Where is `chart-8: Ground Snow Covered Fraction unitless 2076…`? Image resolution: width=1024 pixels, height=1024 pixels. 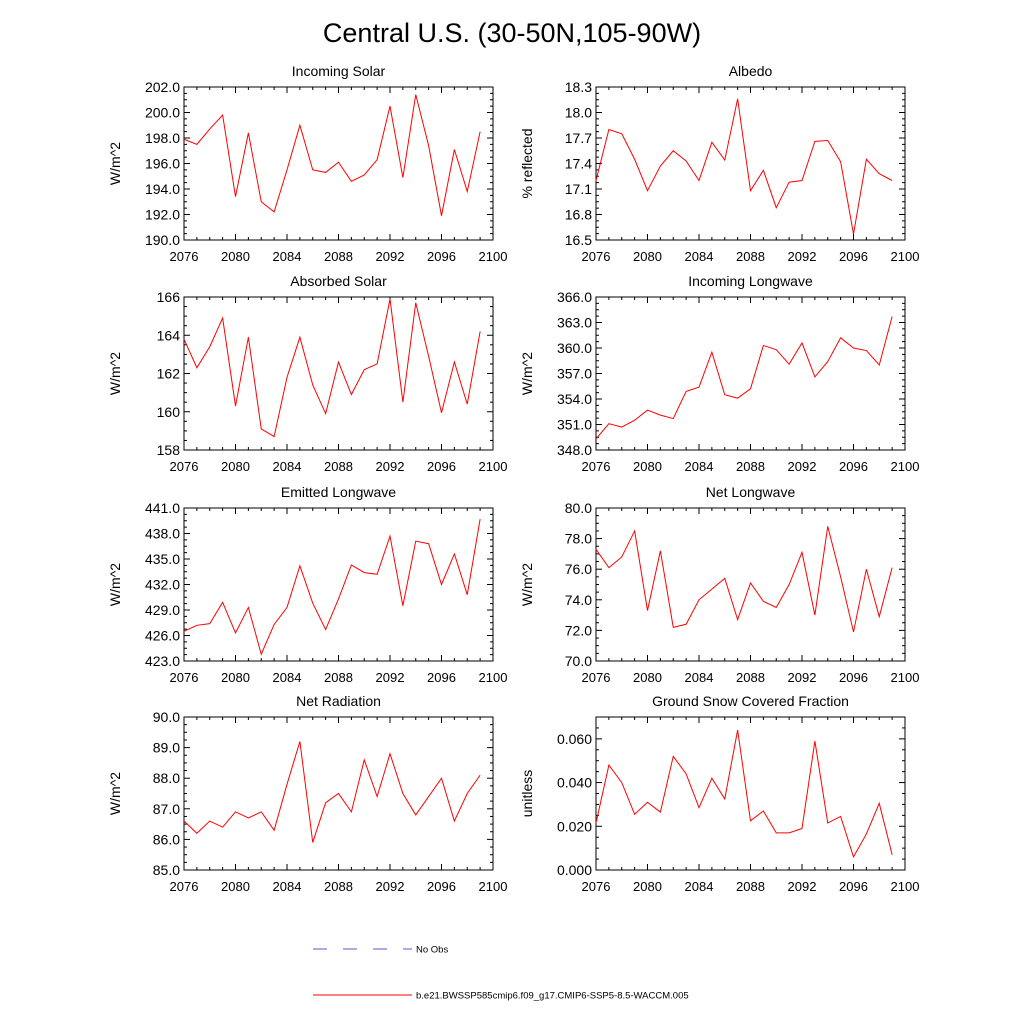 chart-8: Ground Snow Covered Fraction unitless 2076… is located at coordinates (719, 793).